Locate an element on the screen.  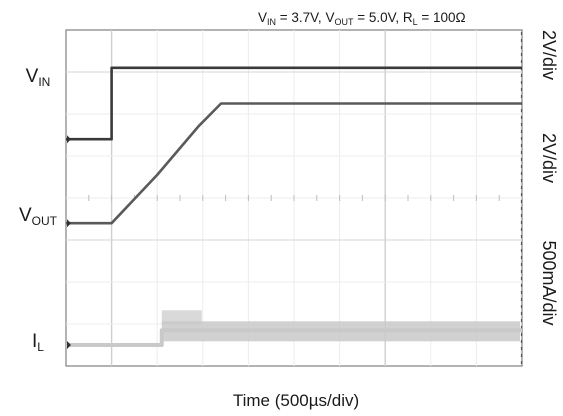
scale-label: 500mA/div is located at coordinates (549, 282).